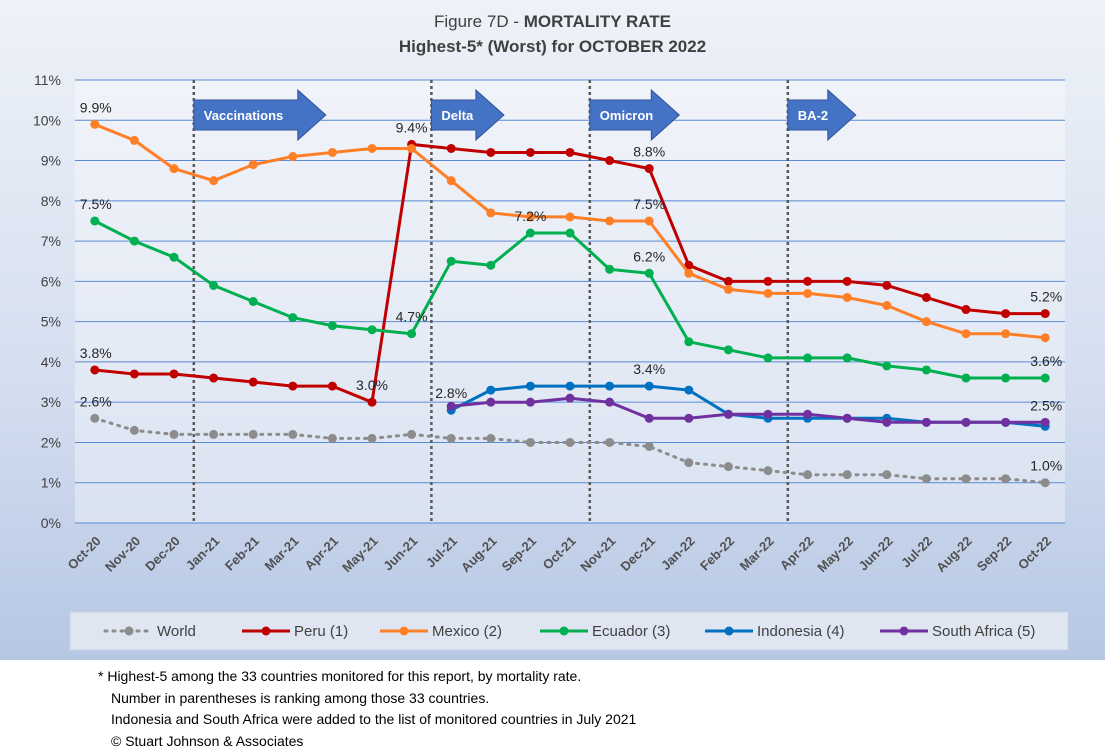  What do you see at coordinates (479, 554) in the screenshot?
I see `x-tick-label: Aug-21` at bounding box center [479, 554].